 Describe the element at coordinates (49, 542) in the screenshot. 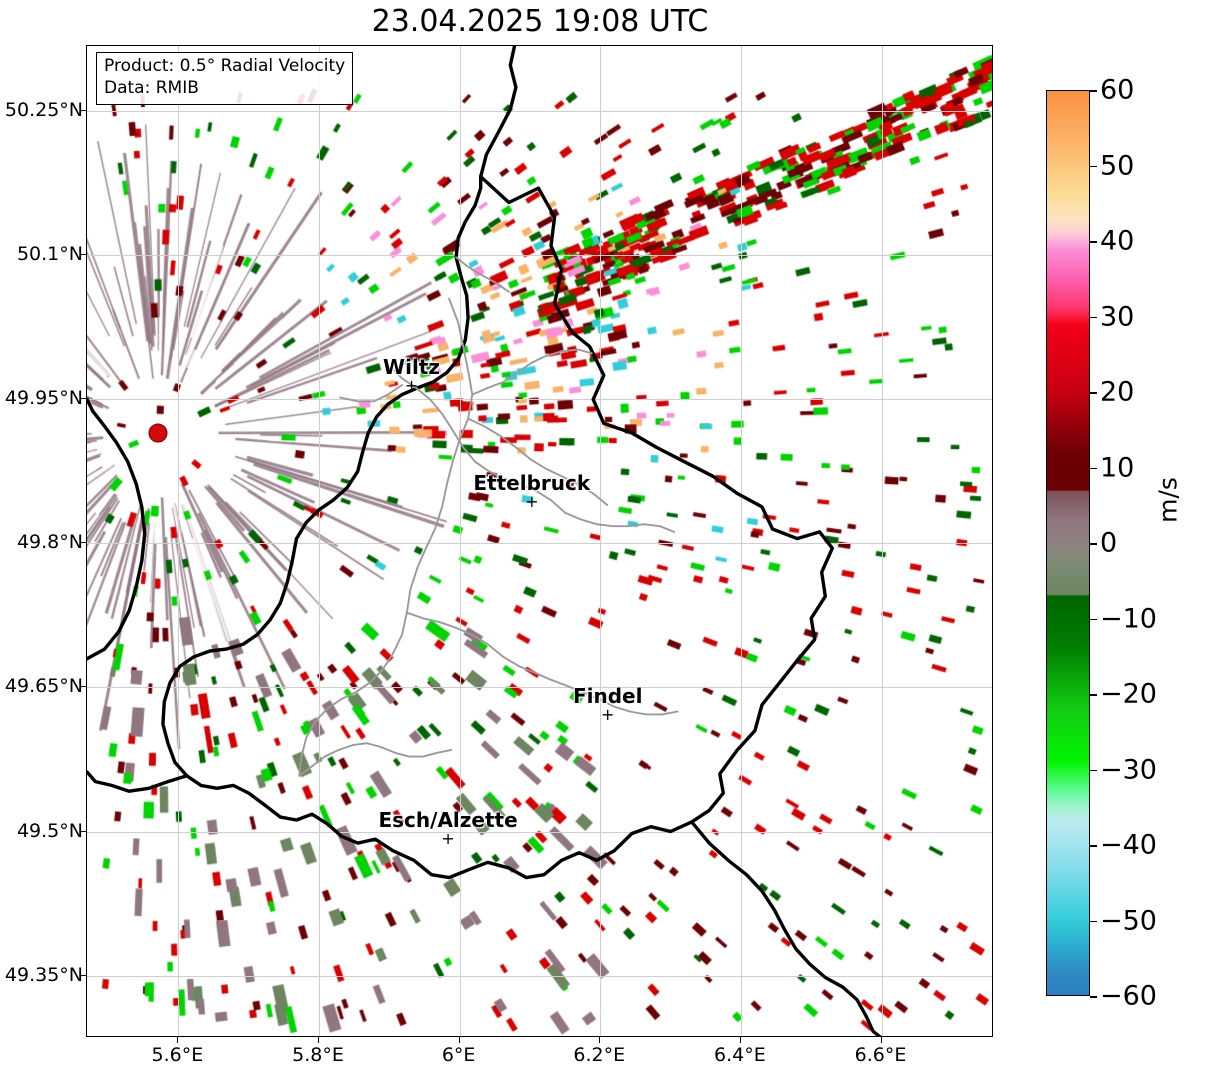

I see `y-tick-label: 49.8°N` at that location.